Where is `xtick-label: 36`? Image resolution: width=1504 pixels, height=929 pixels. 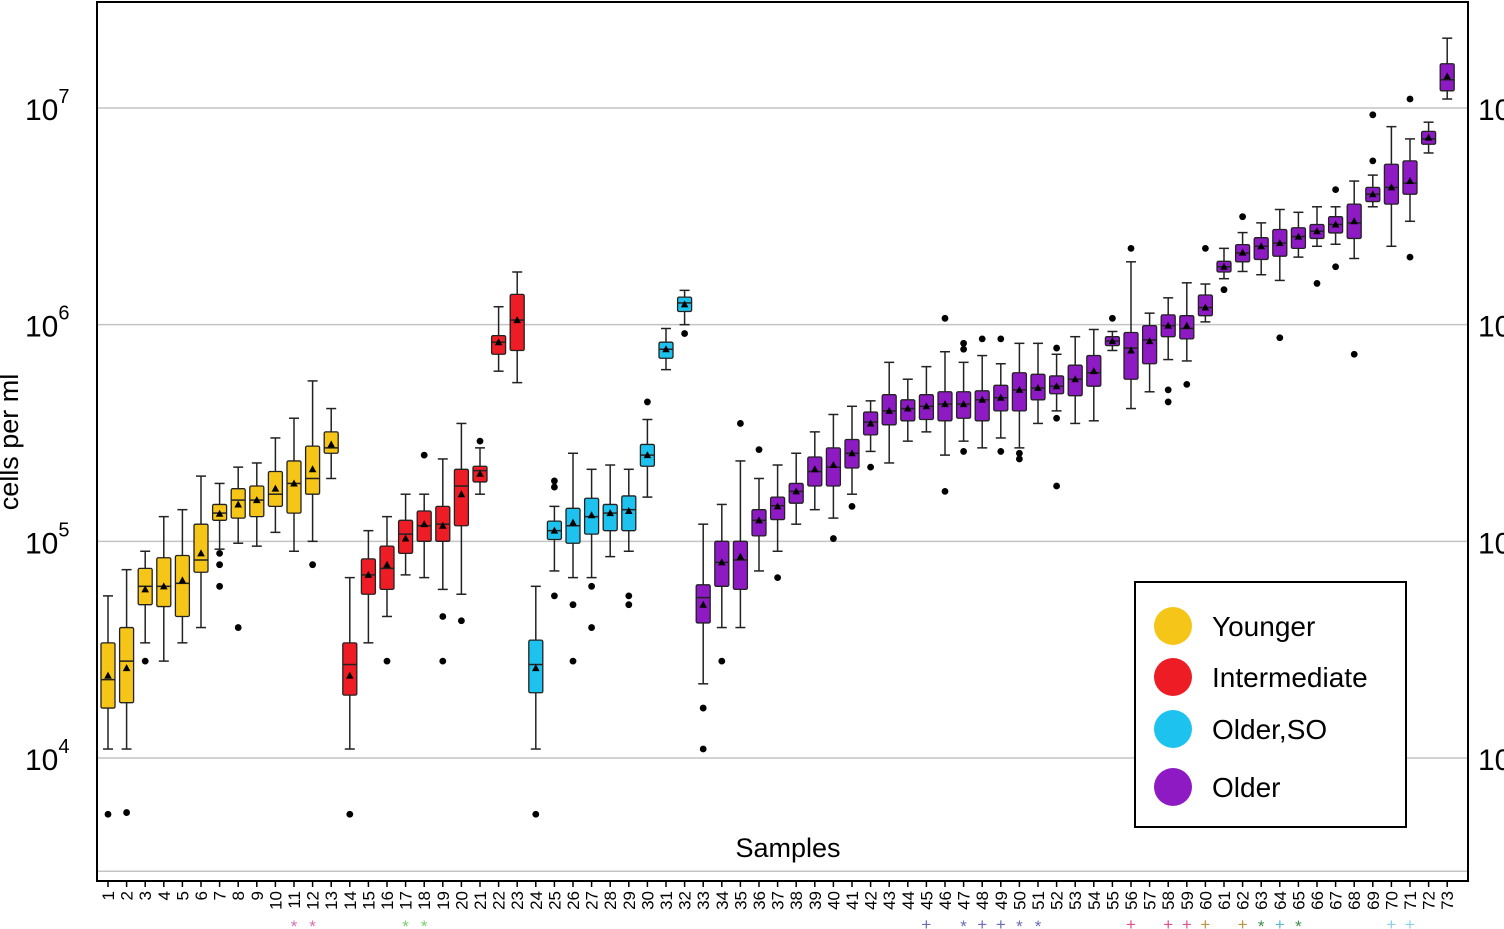 xtick-label: 36 is located at coordinates (759, 900).